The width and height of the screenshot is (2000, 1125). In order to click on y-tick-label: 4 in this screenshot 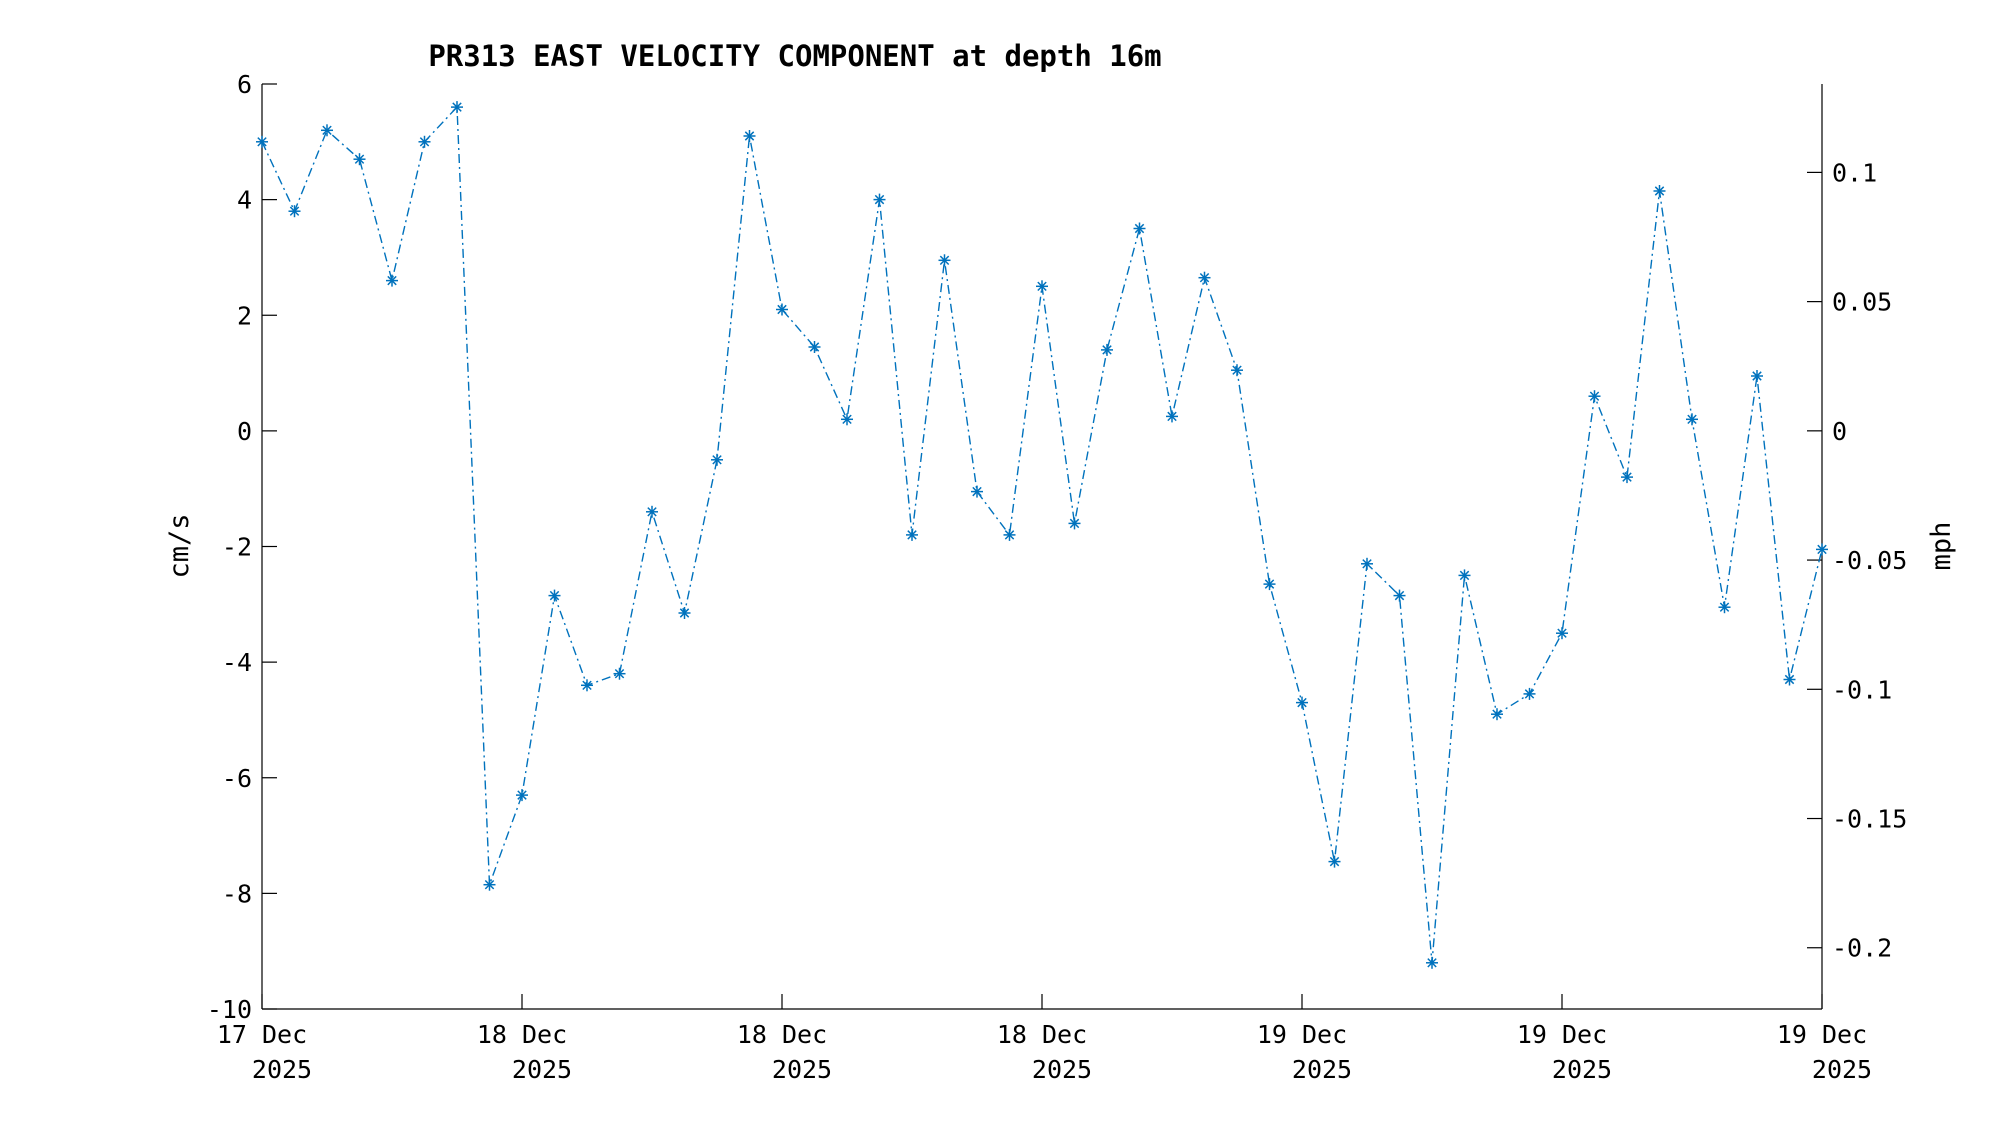, I will do `click(244, 200)`.